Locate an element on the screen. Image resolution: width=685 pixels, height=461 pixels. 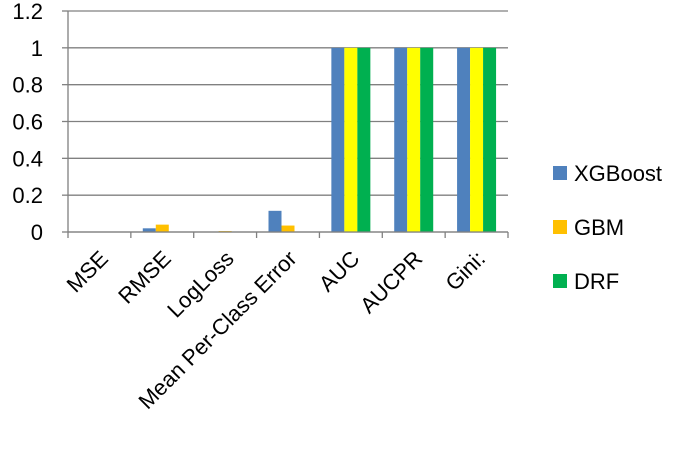
x-category-label: Gini: is located at coordinates (465, 271).